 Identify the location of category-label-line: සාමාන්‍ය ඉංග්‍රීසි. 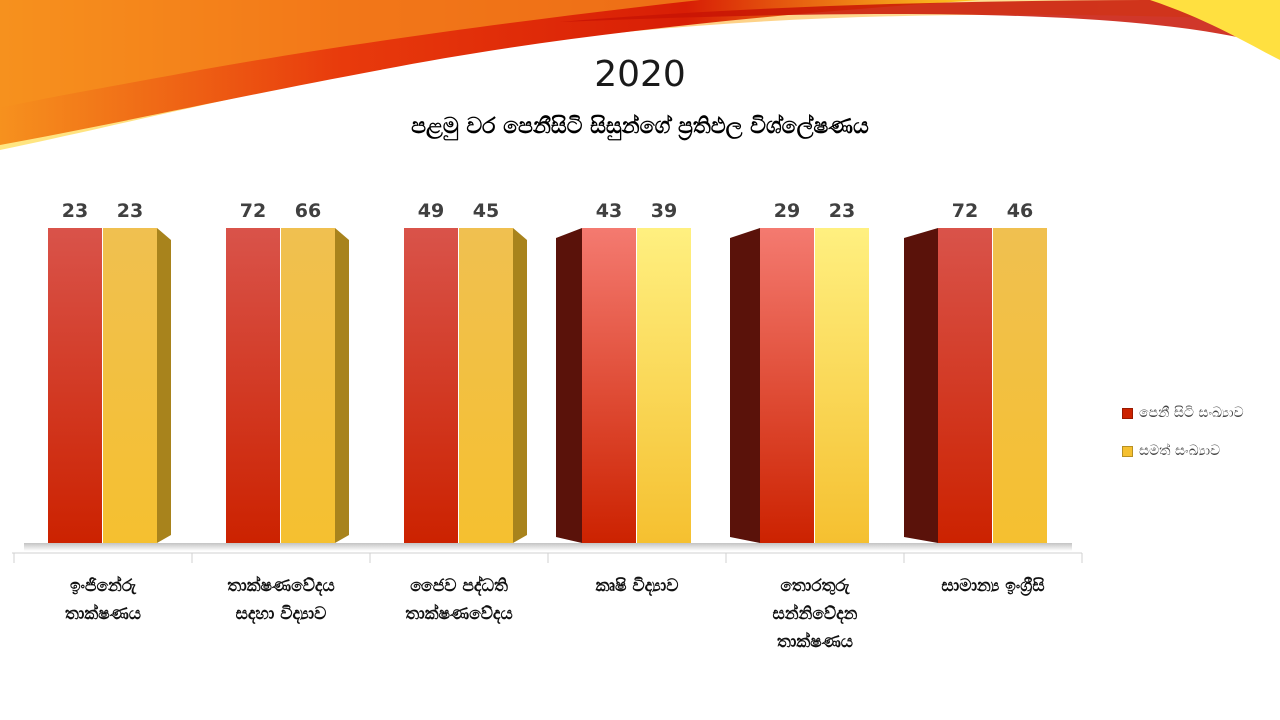
(993, 586).